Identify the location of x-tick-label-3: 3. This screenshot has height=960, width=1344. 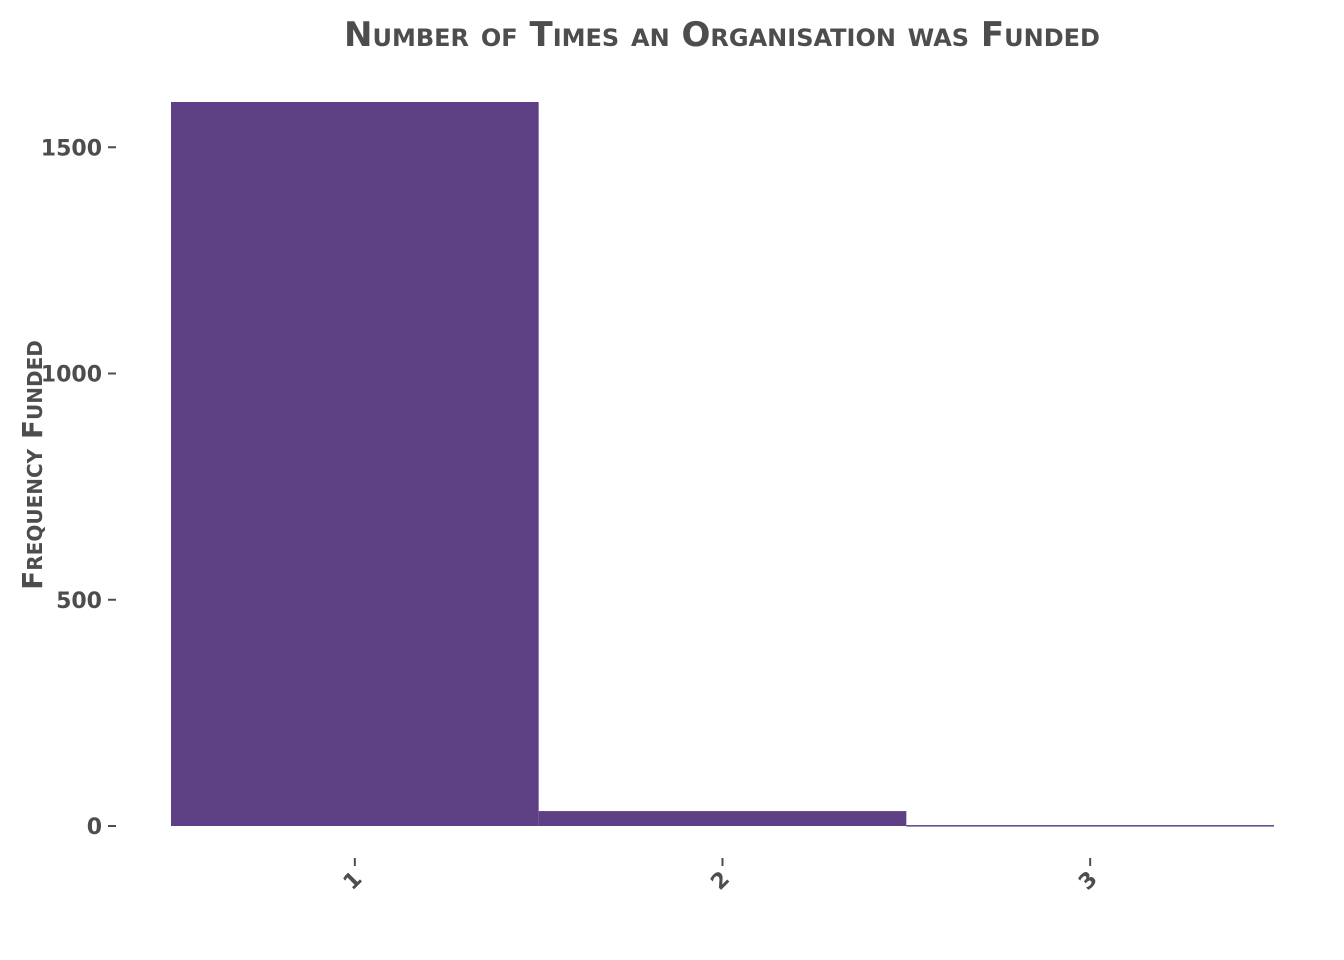
(1088, 881).